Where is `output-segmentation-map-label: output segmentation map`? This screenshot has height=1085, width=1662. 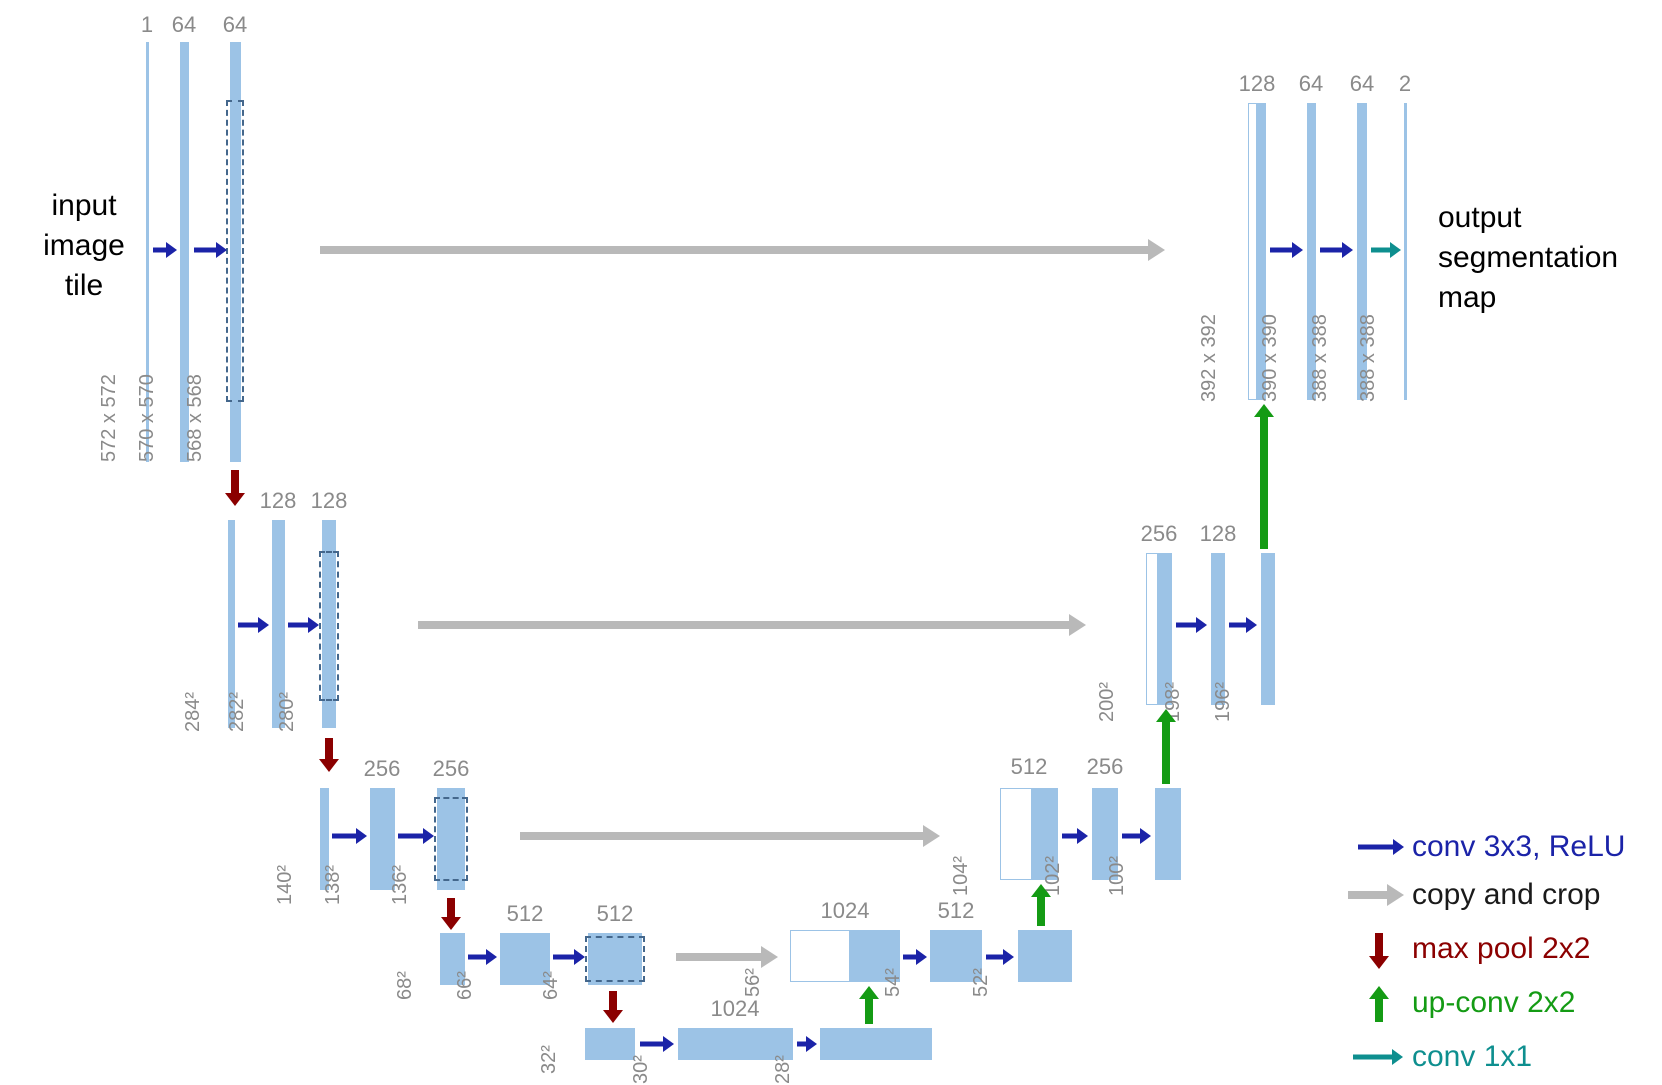
output-segmentation-map-label: output segmentation map is located at coordinates (1550, 258).